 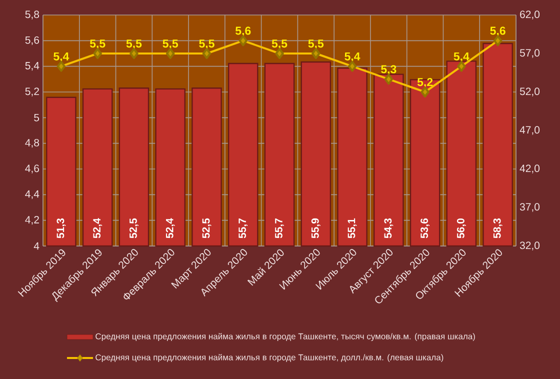 I want to click on y-tick-label: 5,2, so click(x=32, y=92).